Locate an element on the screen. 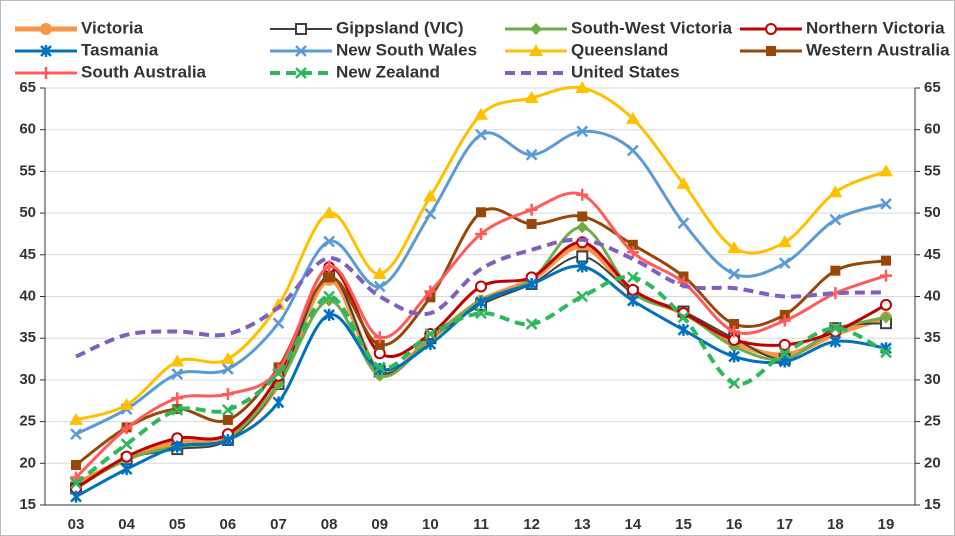  y-tick-label: 35 is located at coordinates (27, 337).